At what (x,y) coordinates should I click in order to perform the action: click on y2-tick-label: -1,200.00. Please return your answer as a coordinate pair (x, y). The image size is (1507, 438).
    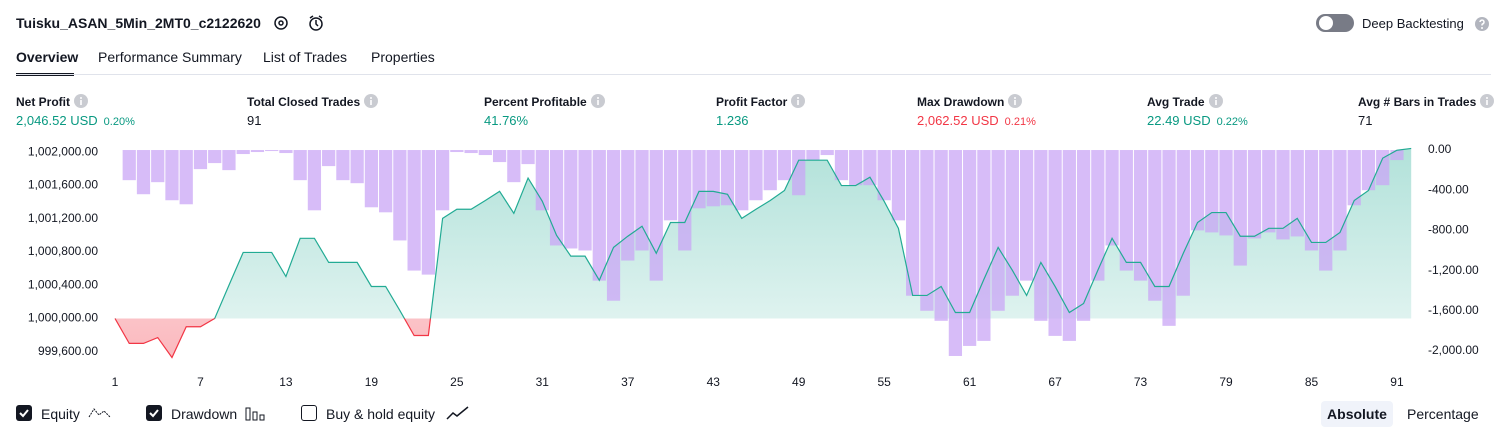
    Looking at the image, I should click on (1453, 270).